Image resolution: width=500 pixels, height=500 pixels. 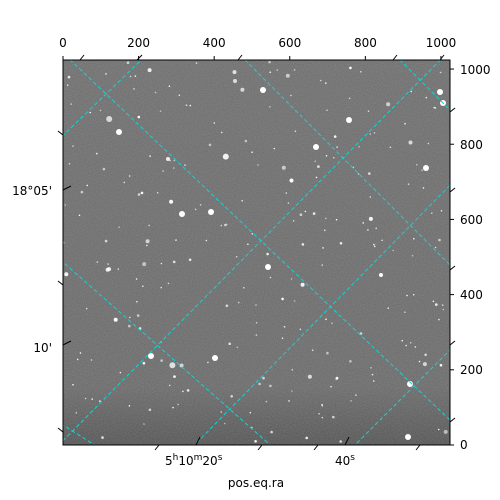 What do you see at coordinates (67, 343) in the screenshot?
I see `dec-tick` at bounding box center [67, 343].